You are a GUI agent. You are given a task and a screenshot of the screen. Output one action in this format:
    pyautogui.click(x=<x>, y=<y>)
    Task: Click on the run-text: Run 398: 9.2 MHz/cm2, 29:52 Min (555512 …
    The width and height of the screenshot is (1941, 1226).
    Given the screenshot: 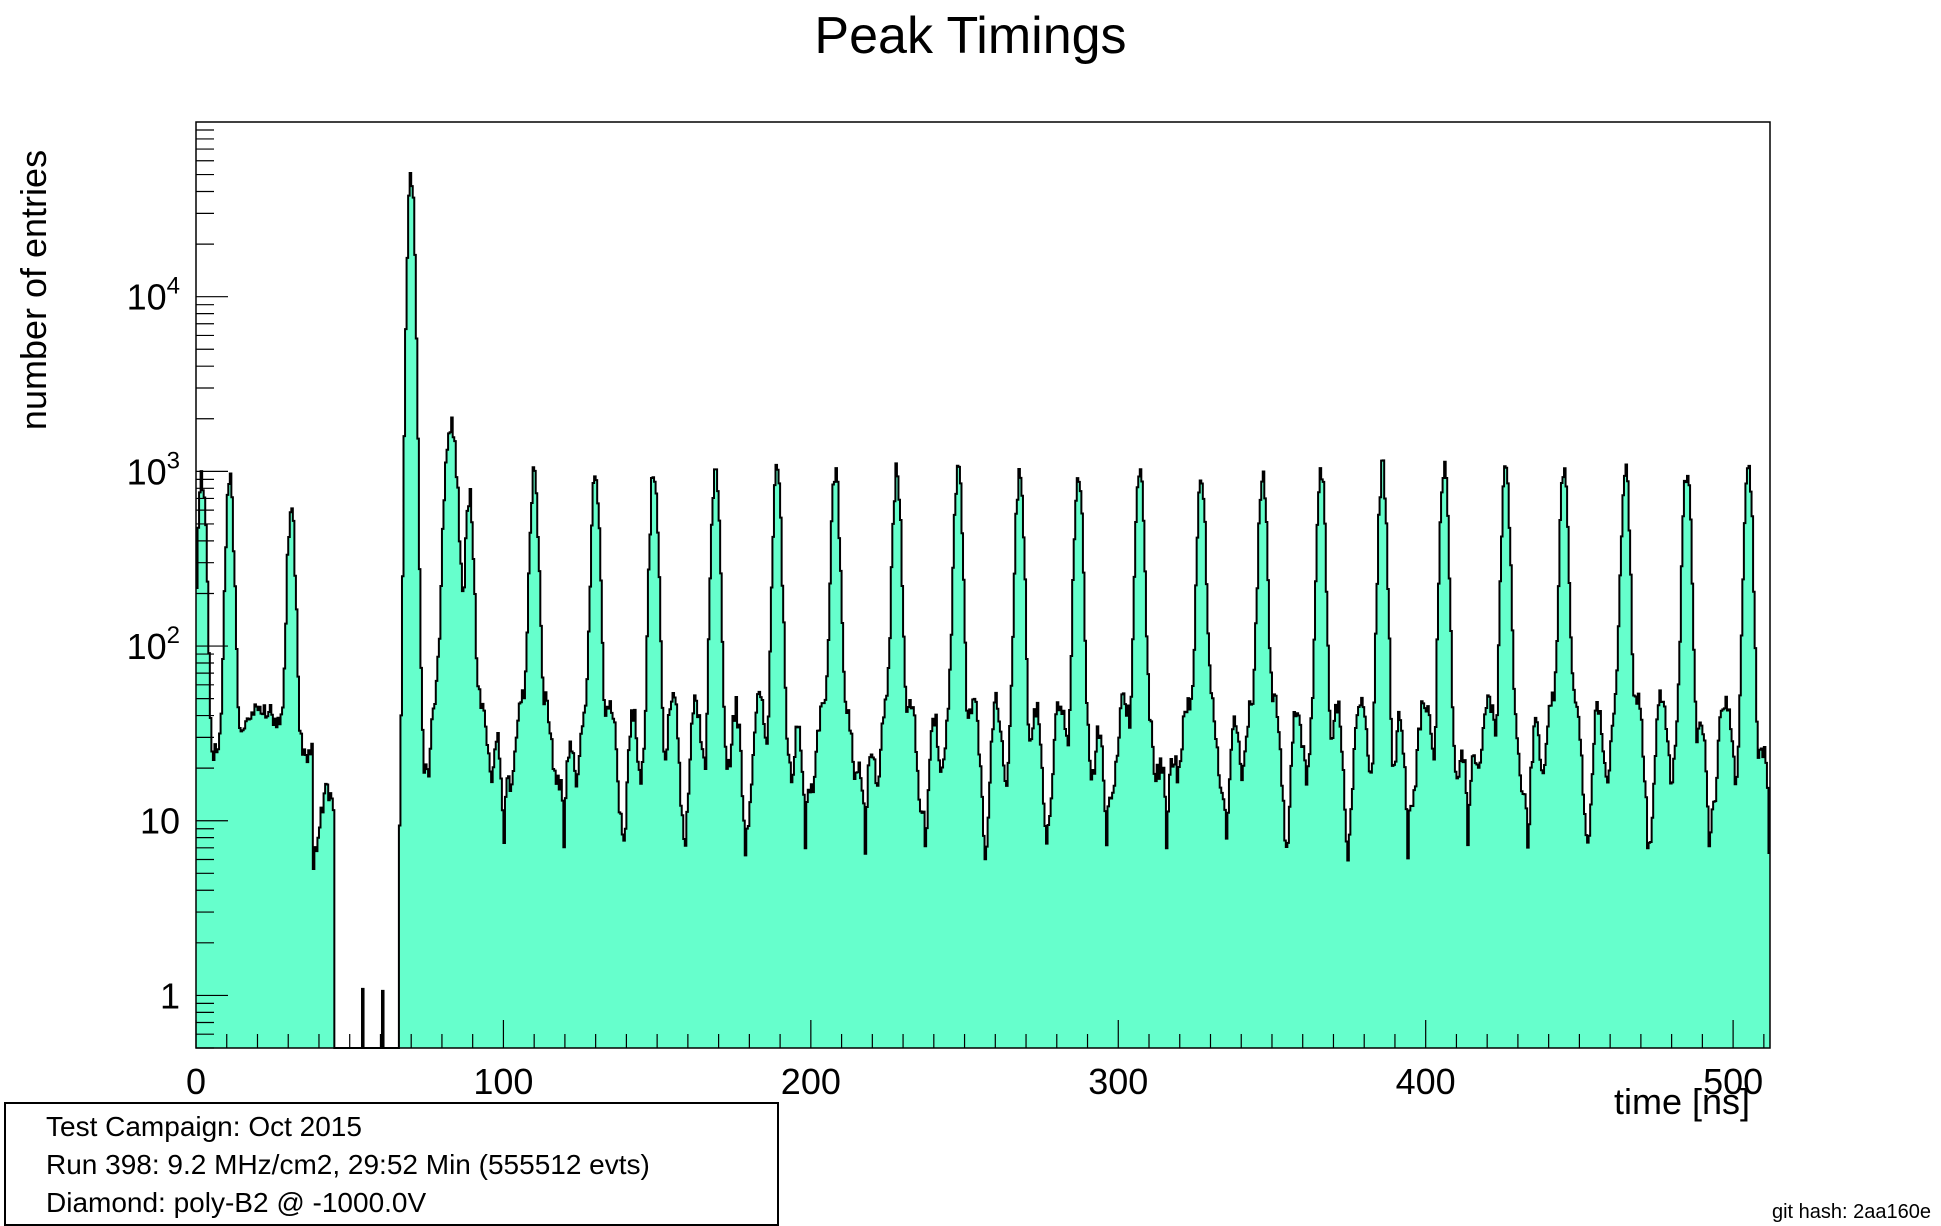 What is the action you would take?
    pyautogui.click(x=348, y=1164)
    